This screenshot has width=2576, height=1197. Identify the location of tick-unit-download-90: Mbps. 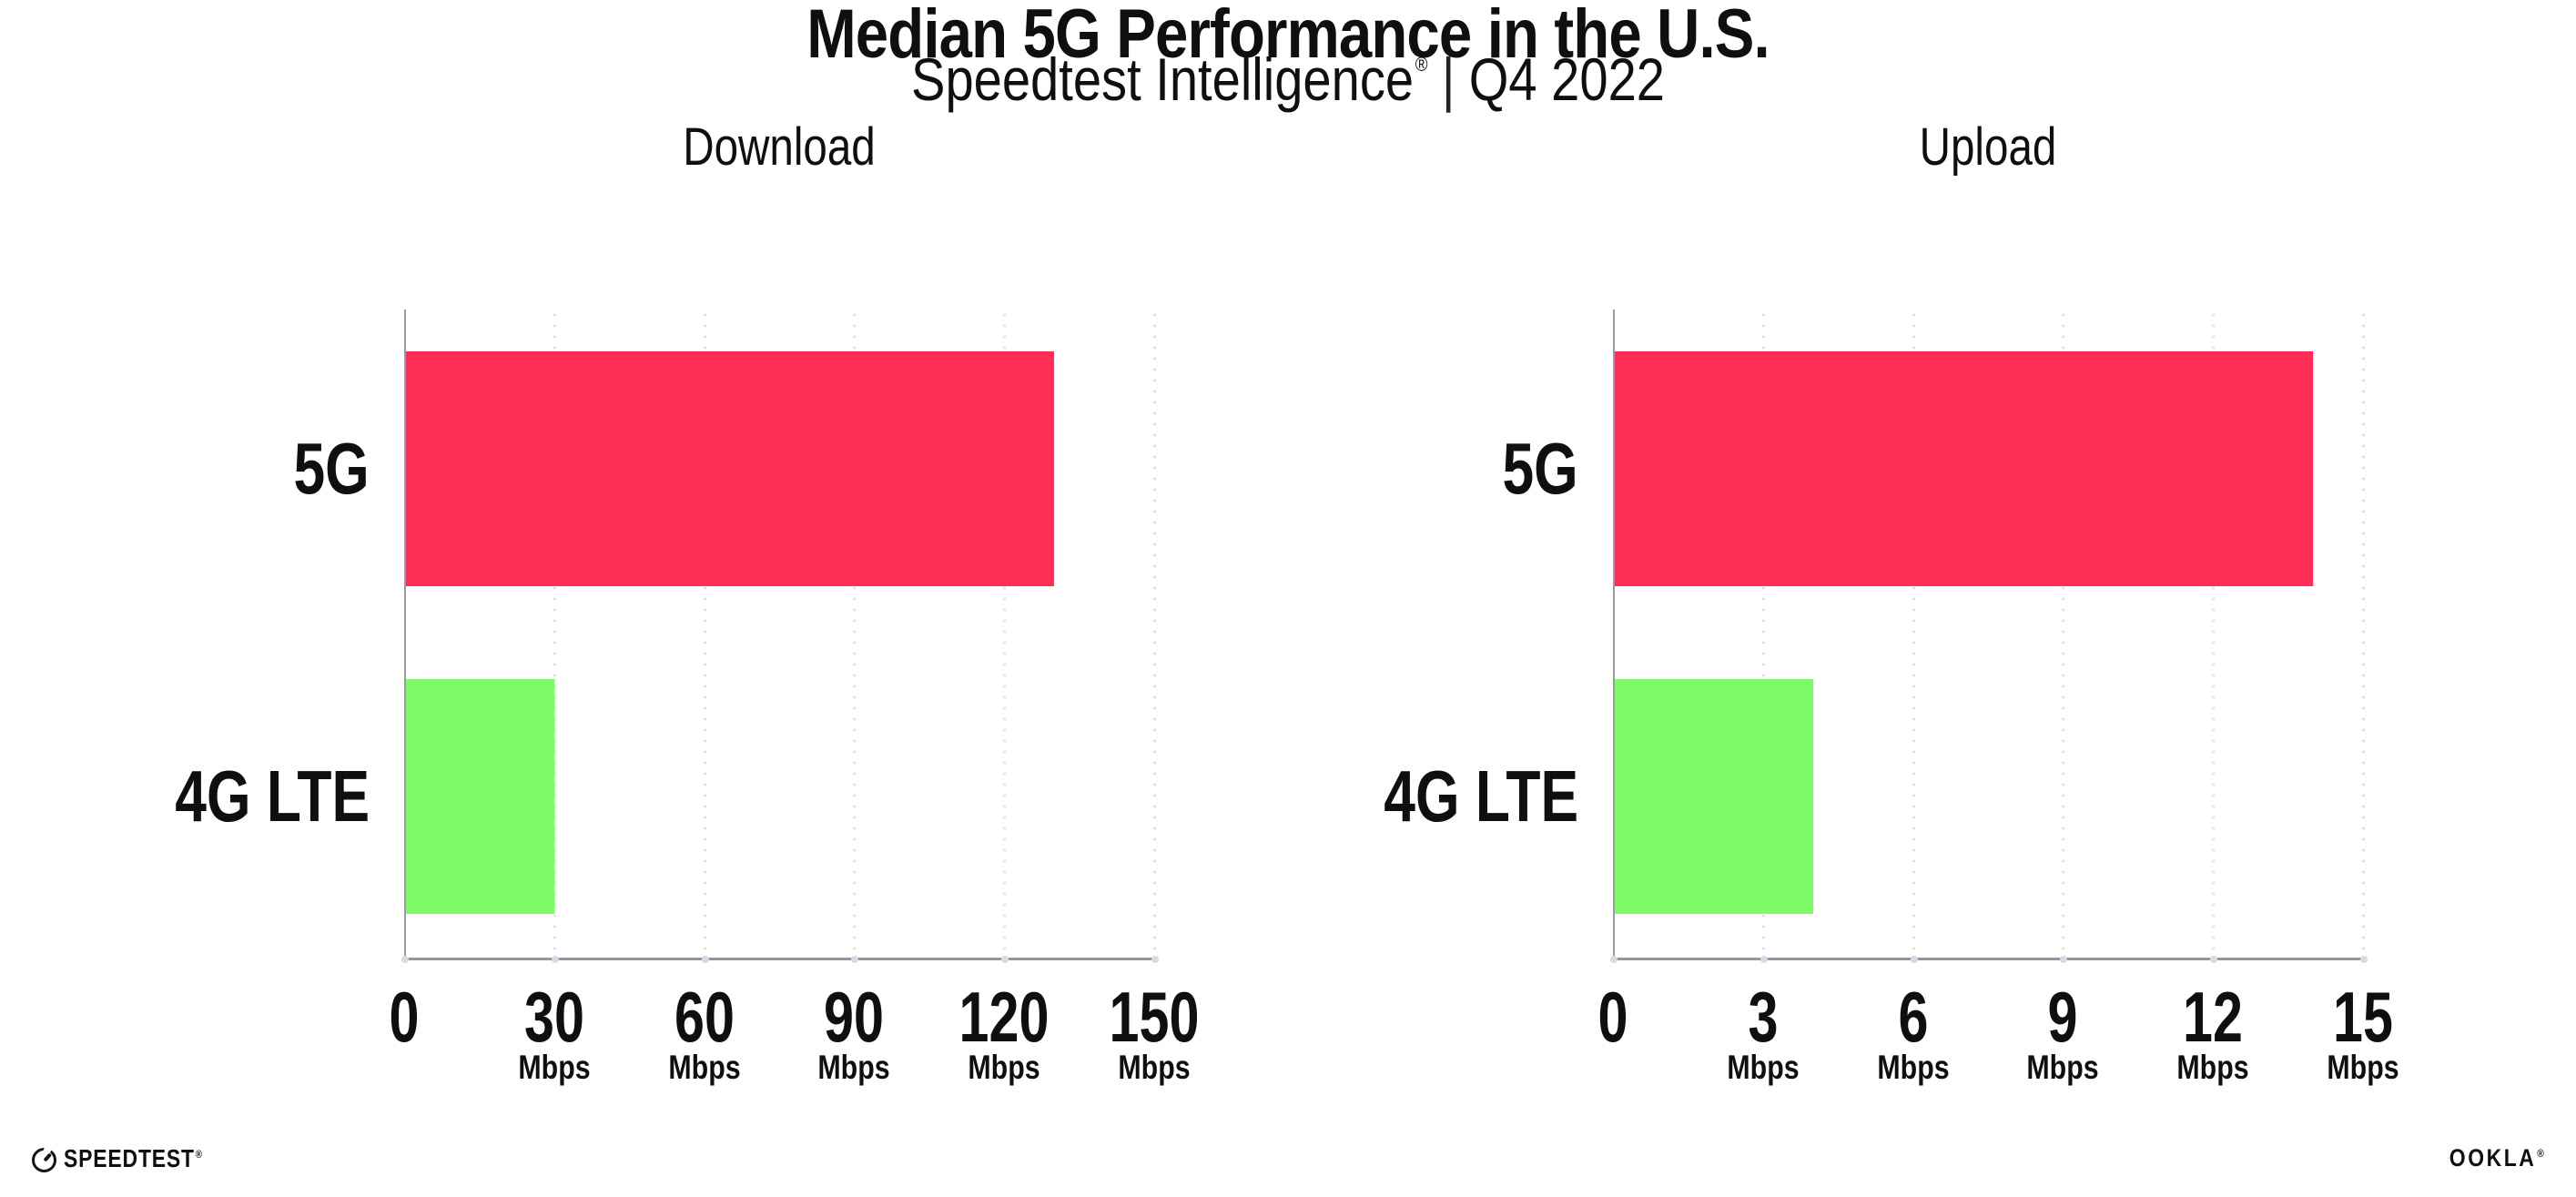
(853, 1067).